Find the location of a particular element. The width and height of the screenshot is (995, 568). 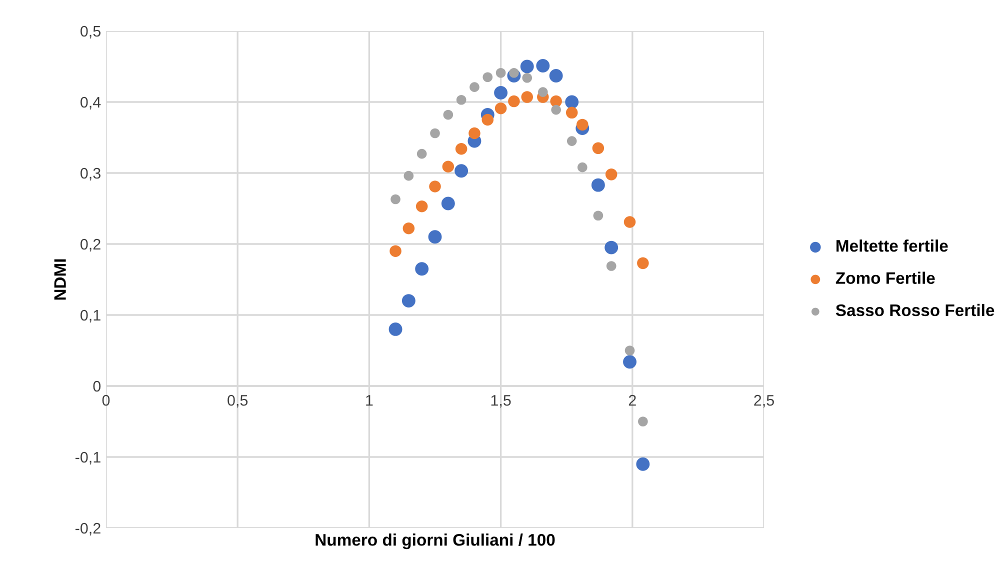

y-tick-label: 0,2 is located at coordinates (90, 245).